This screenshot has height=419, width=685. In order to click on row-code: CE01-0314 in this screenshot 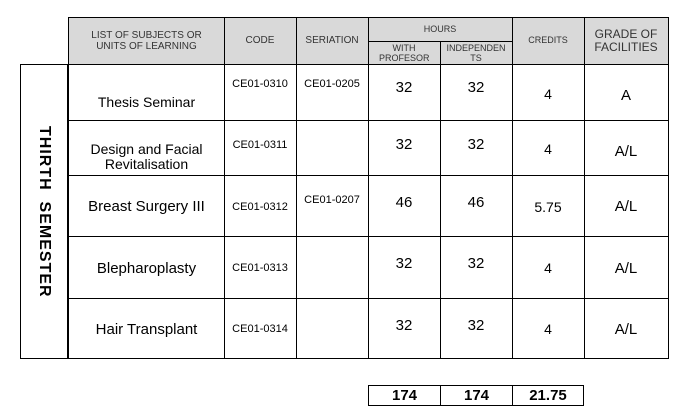, I will do `click(260, 329)`.